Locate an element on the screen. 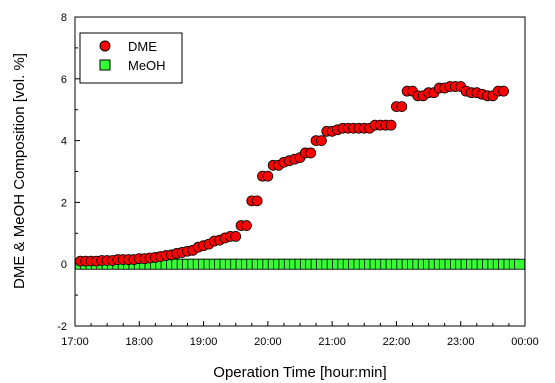  x-tick-label: 23:00 is located at coordinates (461, 342).